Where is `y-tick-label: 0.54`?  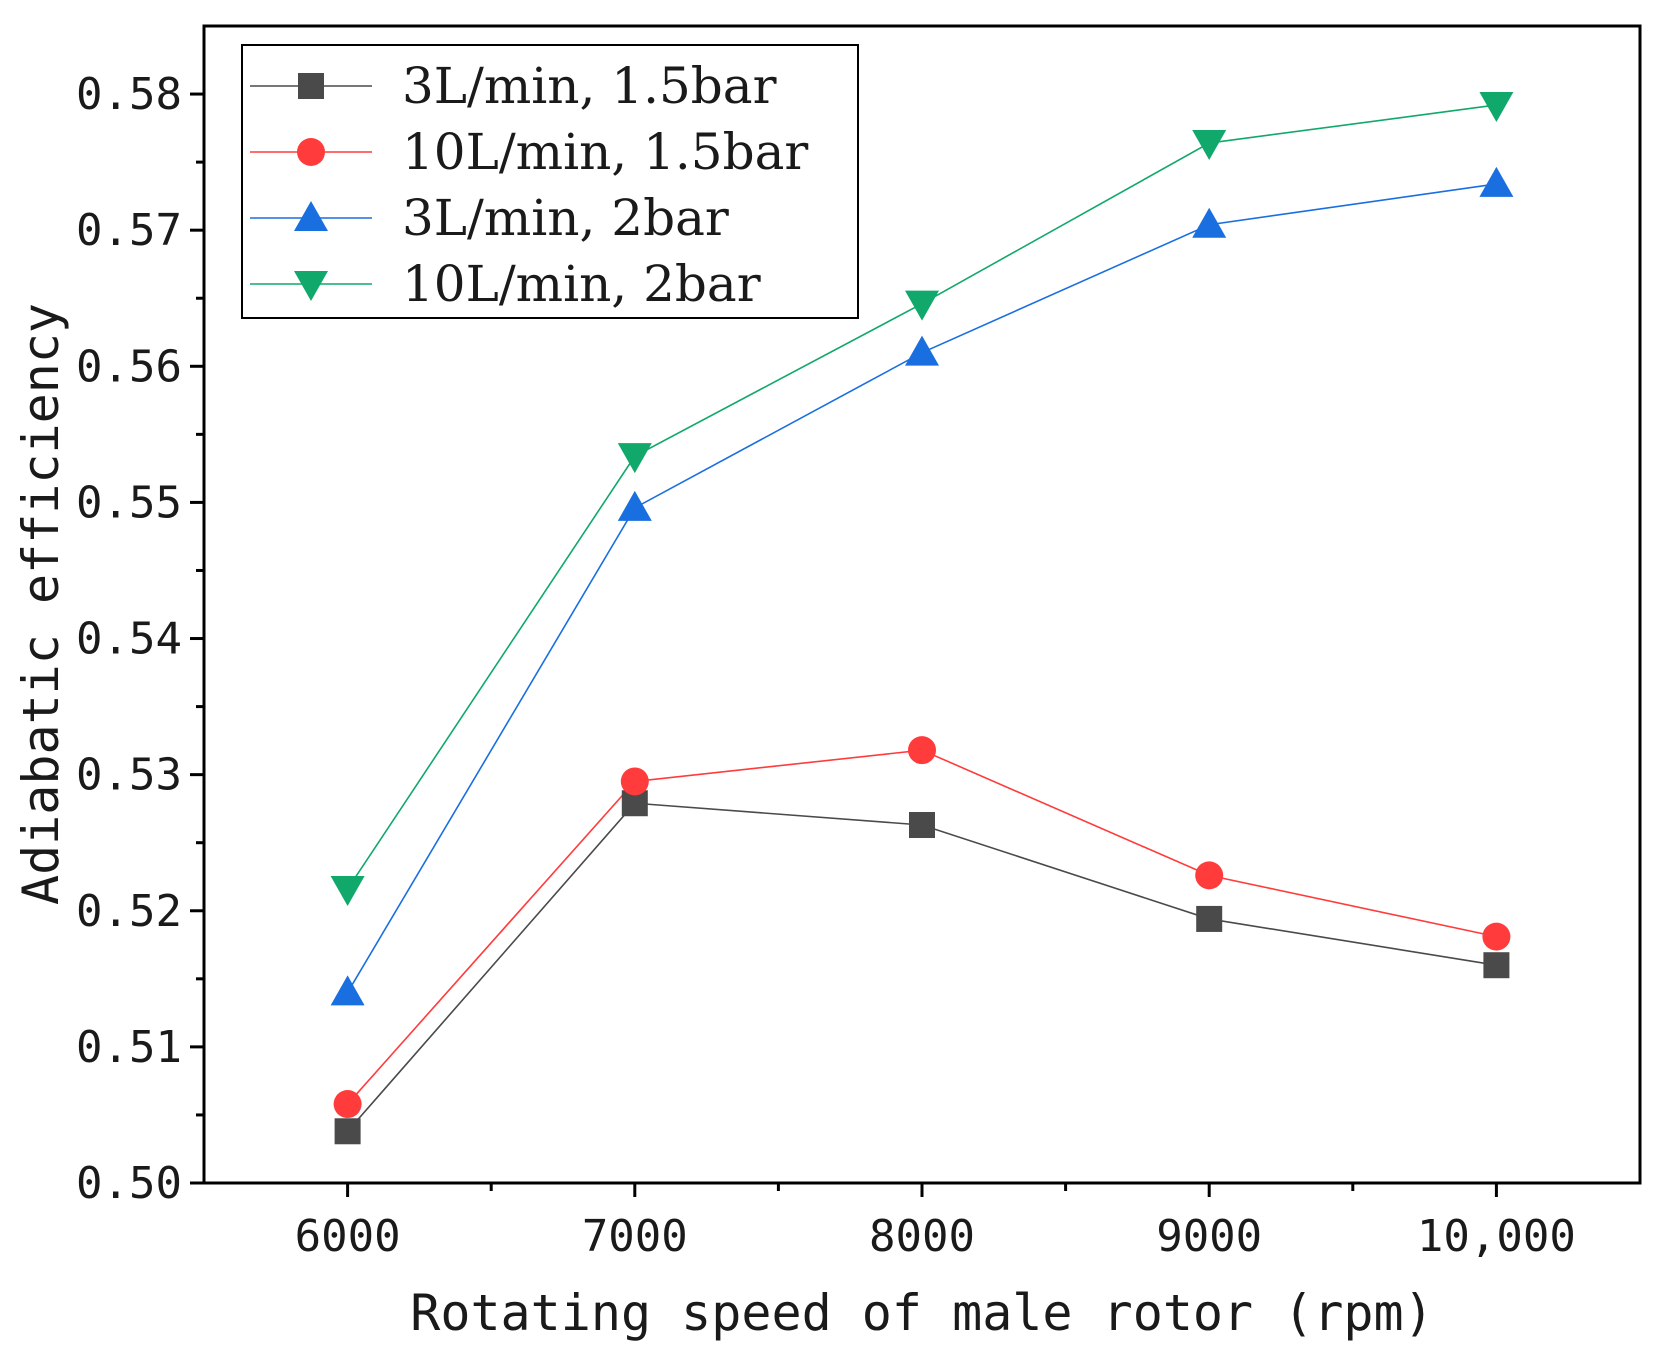 y-tick-label: 0.54 is located at coordinates (129, 639).